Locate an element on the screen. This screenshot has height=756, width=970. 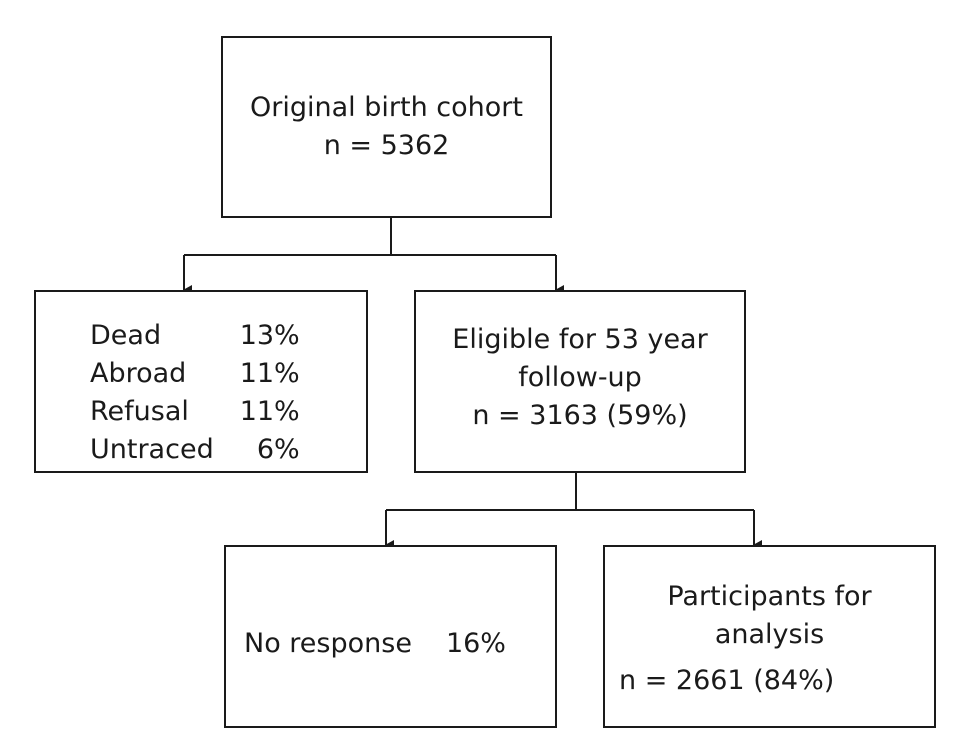
participants-title: Participants for analysis is located at coordinates (769, 616).